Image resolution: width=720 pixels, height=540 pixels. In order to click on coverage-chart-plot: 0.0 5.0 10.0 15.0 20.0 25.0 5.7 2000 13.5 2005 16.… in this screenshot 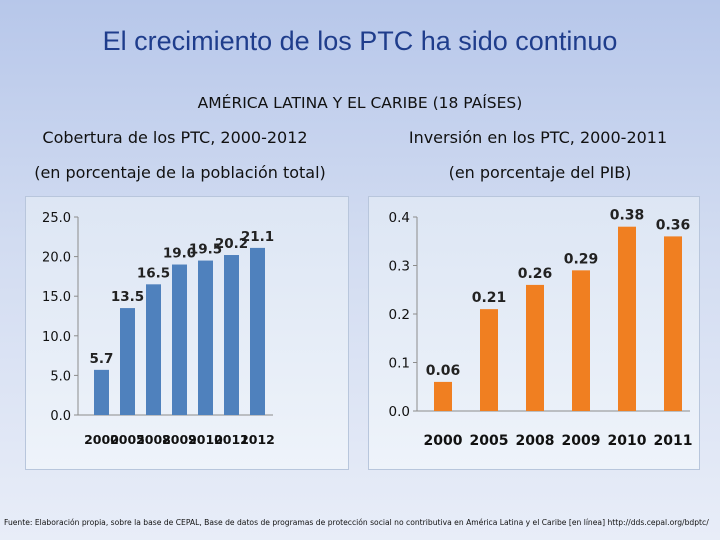, I will do `click(158, 329)`.